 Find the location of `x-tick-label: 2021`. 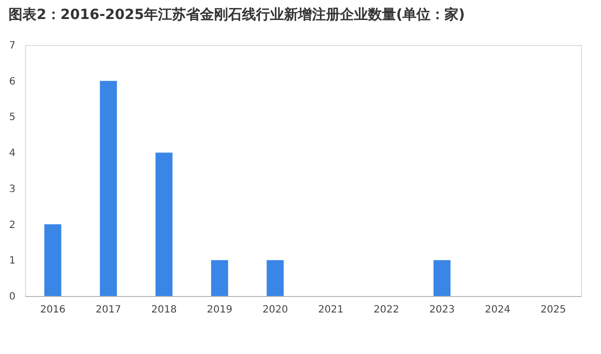

x-tick-label: 2021 is located at coordinates (331, 310).